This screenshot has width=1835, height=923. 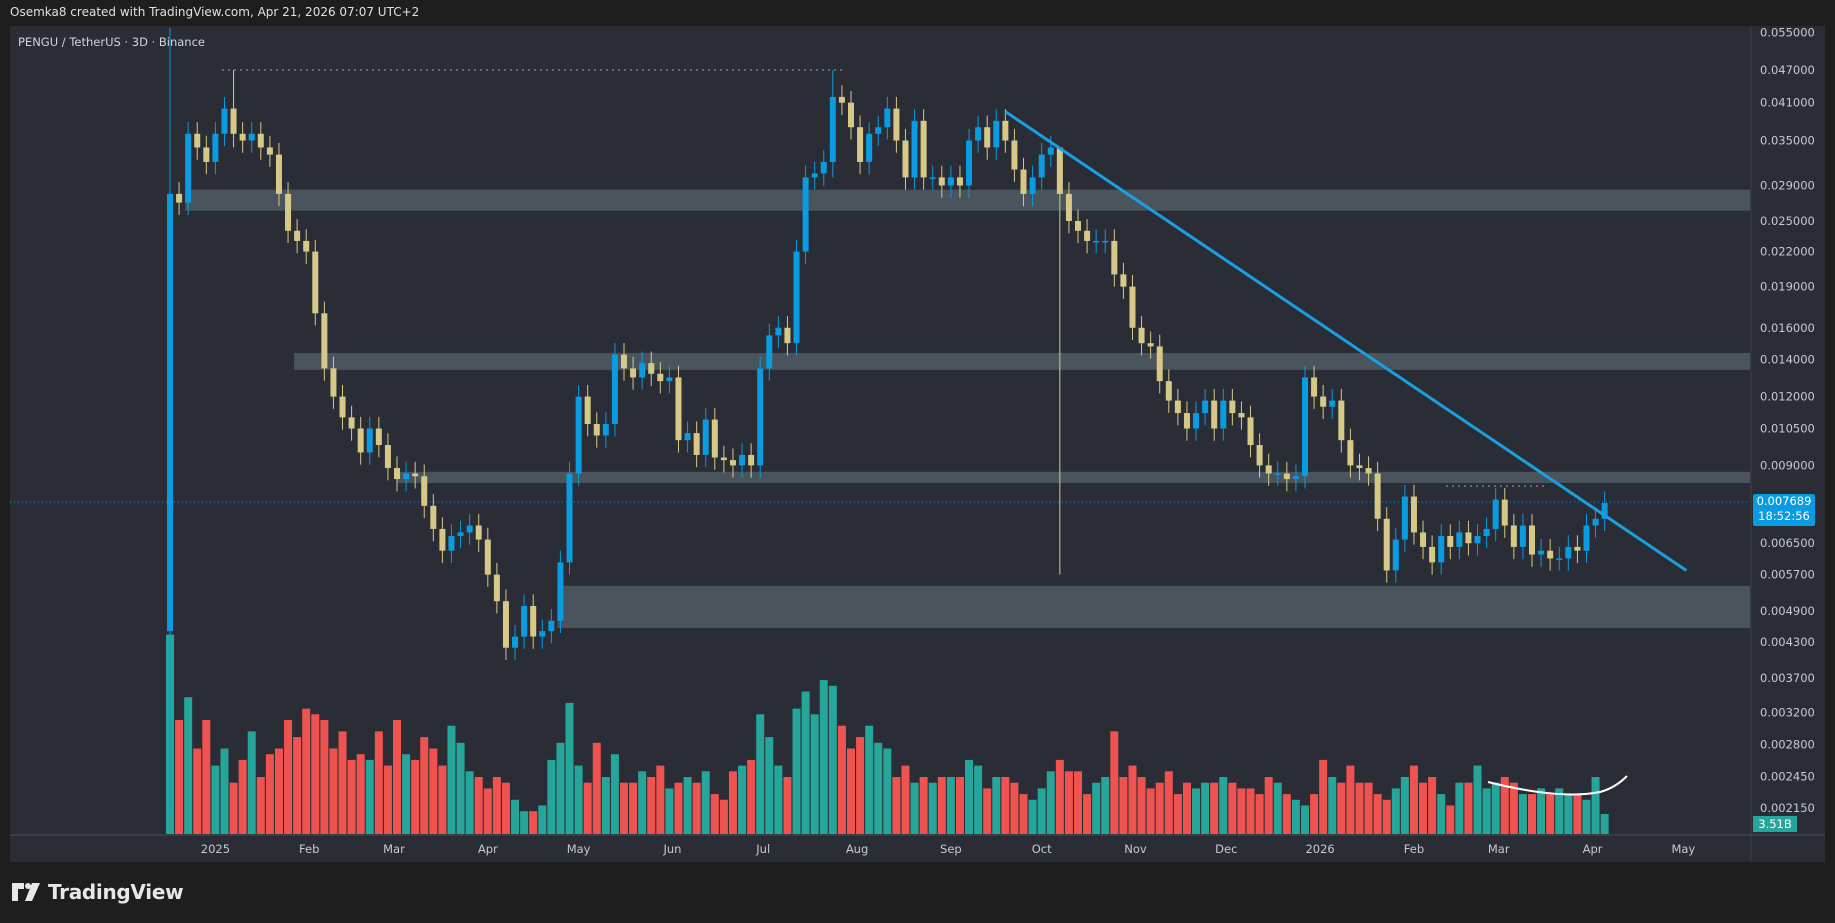 What do you see at coordinates (1787, 32) in the screenshot?
I see `price-tick-label: 0.055000` at bounding box center [1787, 32].